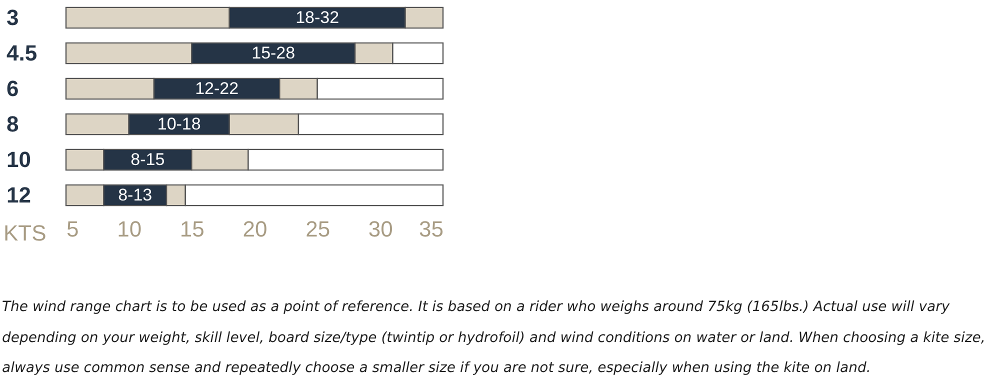 The height and width of the screenshot is (385, 998). Describe the element at coordinates (318, 17) in the screenshot. I see `data-label: 18-32` at that location.